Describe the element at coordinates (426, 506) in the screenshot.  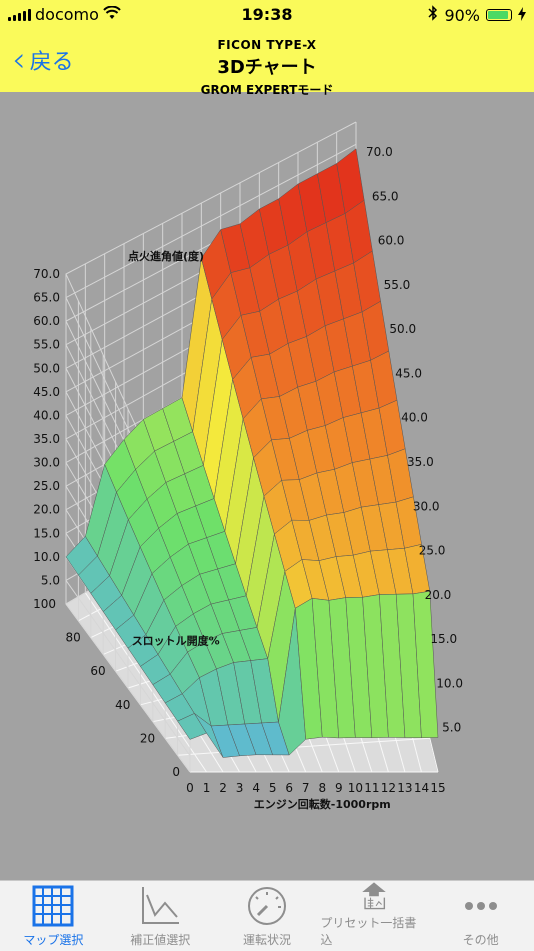
I see `z-tick-right: 30.0` at that location.